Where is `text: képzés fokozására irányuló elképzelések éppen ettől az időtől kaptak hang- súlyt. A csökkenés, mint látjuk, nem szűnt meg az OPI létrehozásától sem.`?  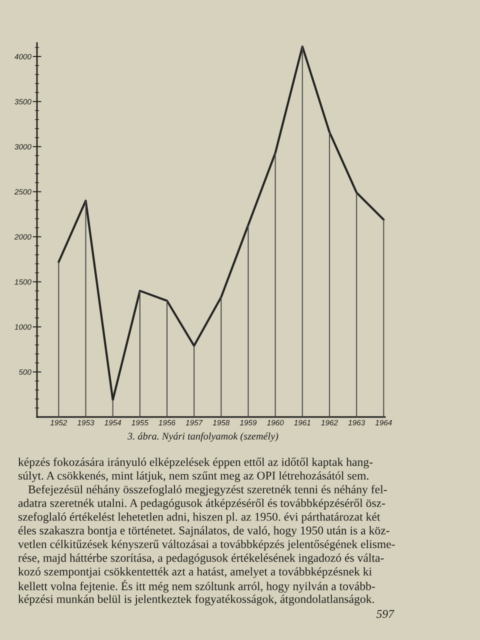 text: képzés fokozására irányuló elképzelések éppen ettől az időtől kaptak hang- súlyt. A csökkenés, mint látjuk, nem szűnt meg az OPI létrehozásától sem. is located at coordinates (195, 470).